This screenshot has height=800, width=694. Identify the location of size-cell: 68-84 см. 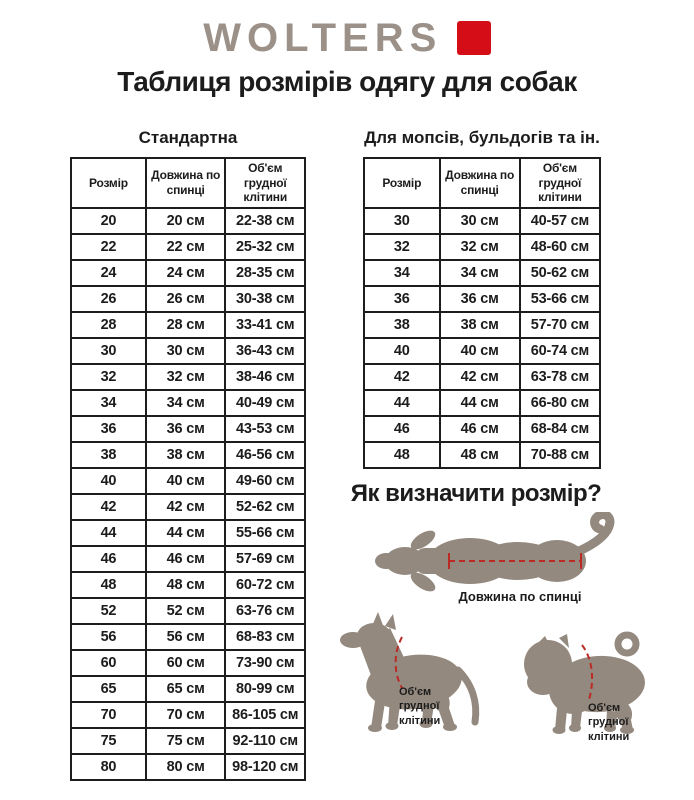
(560, 428).